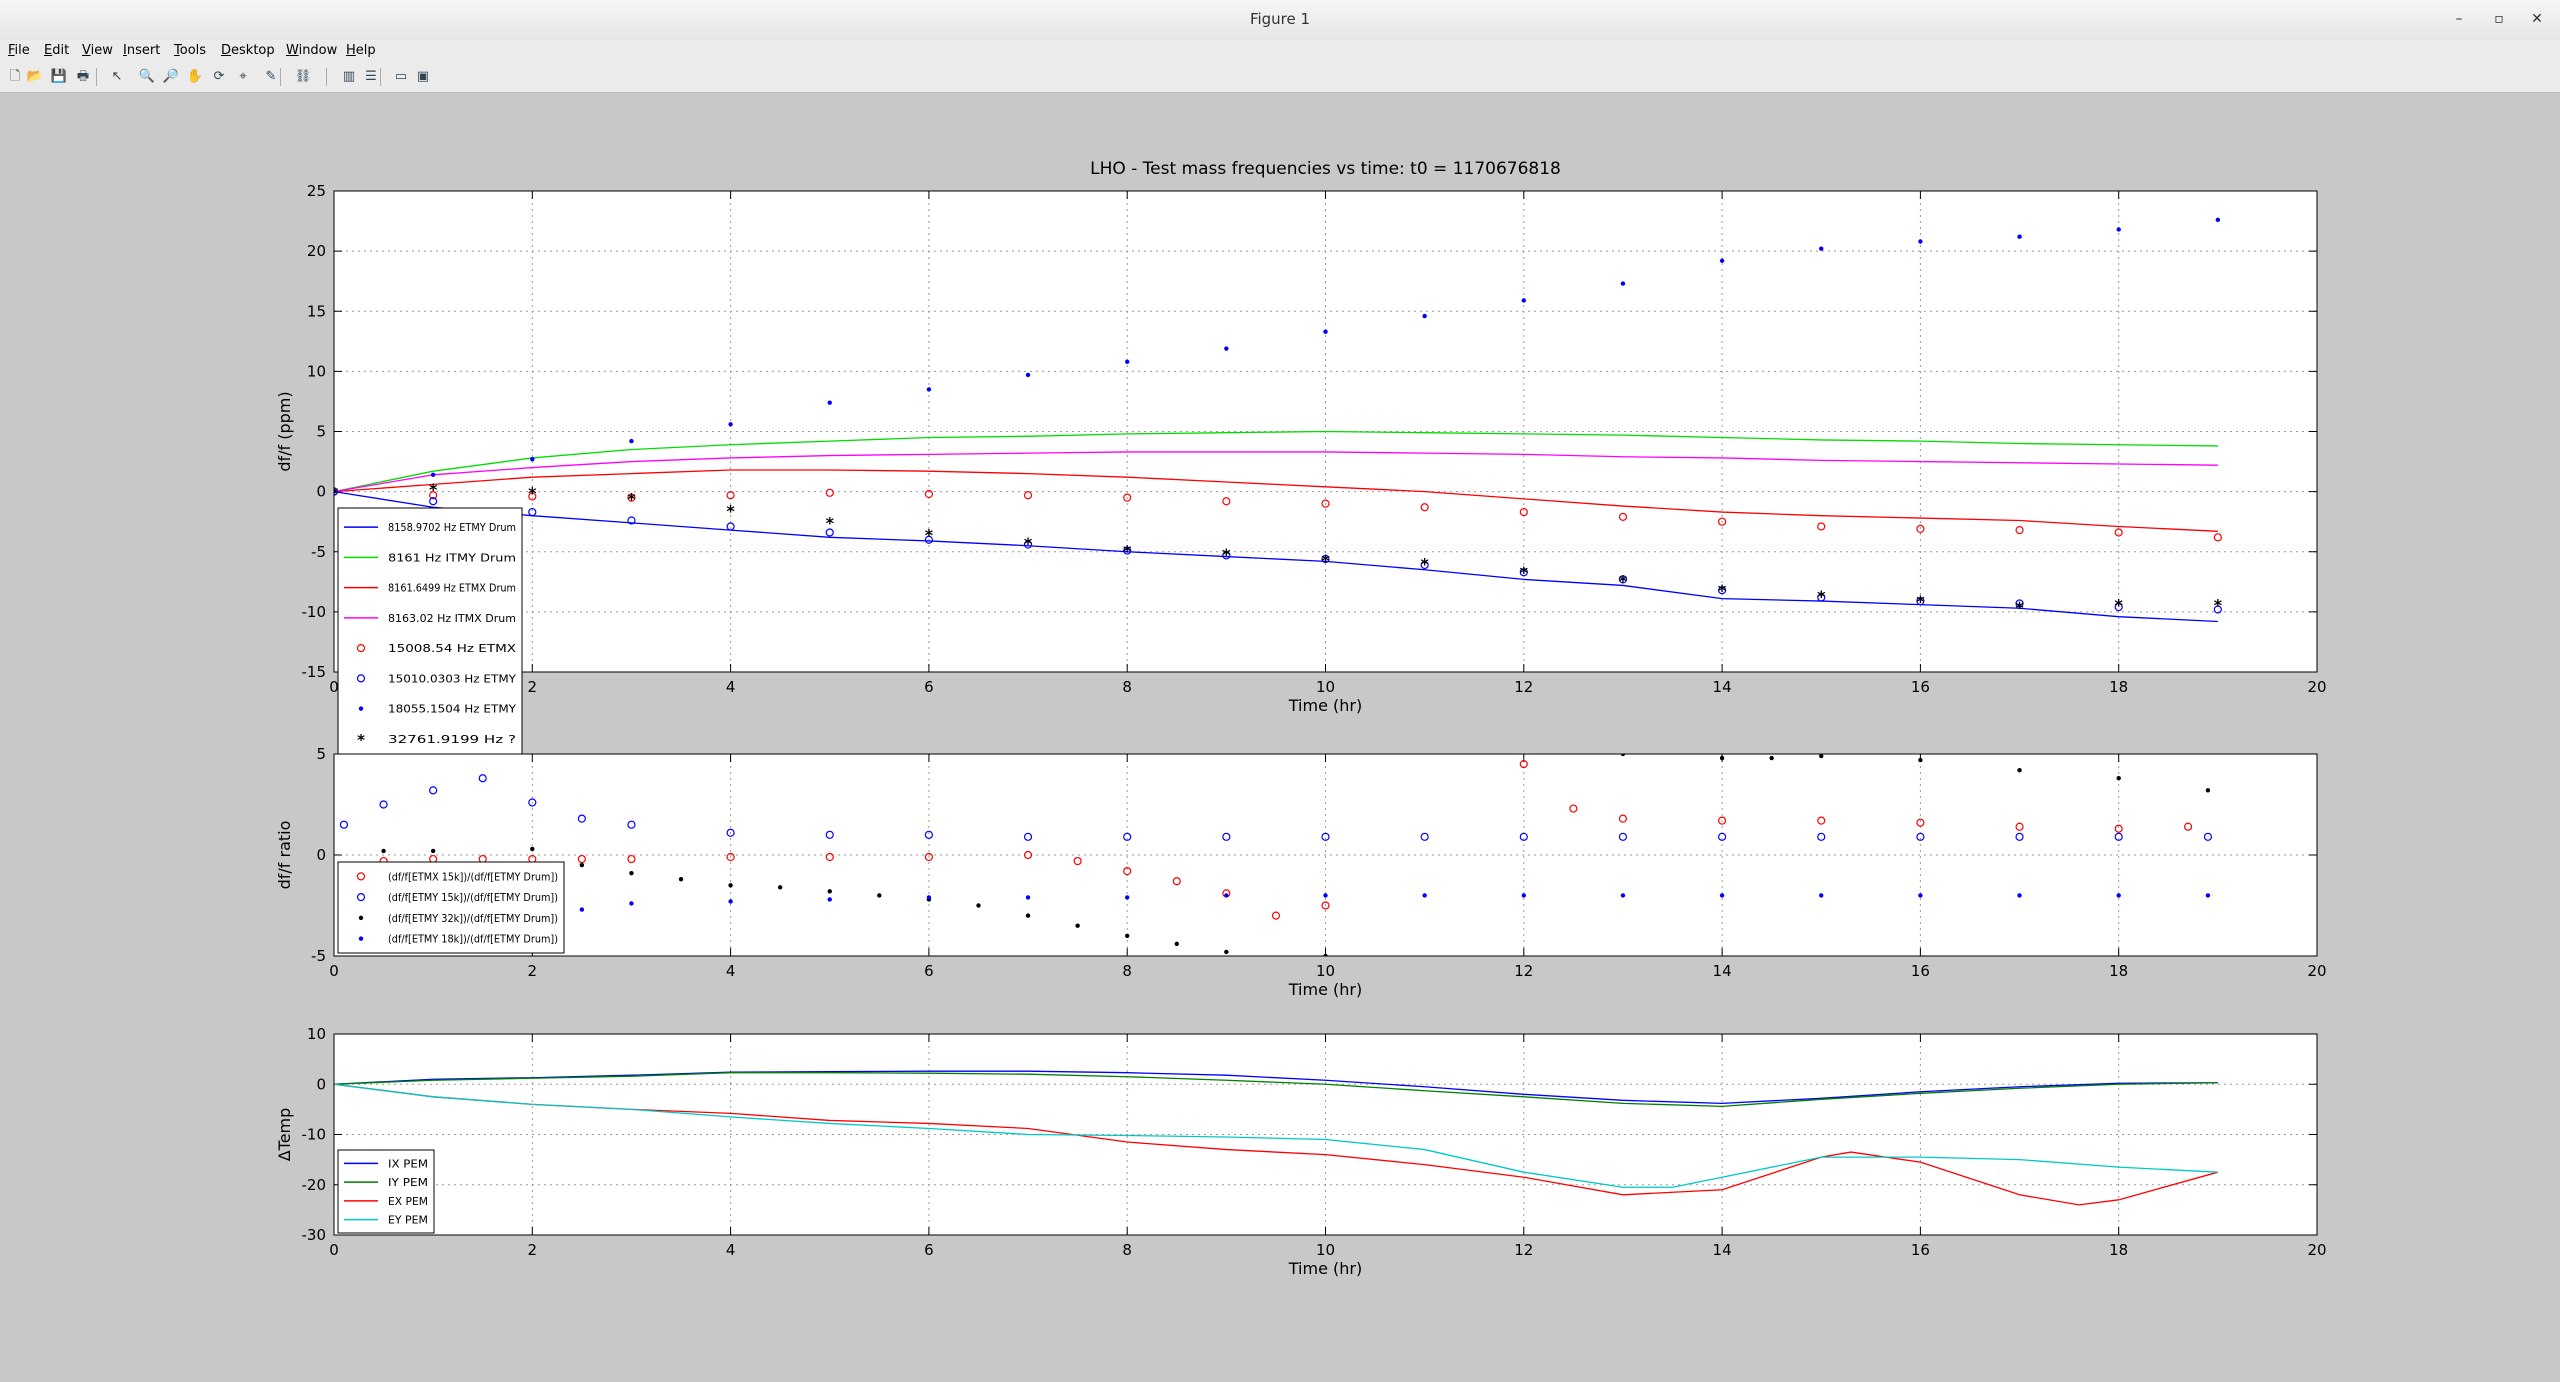  Describe the element at coordinates (2499, 19) in the screenshot. I see `maximize-icon: ▫` at that location.